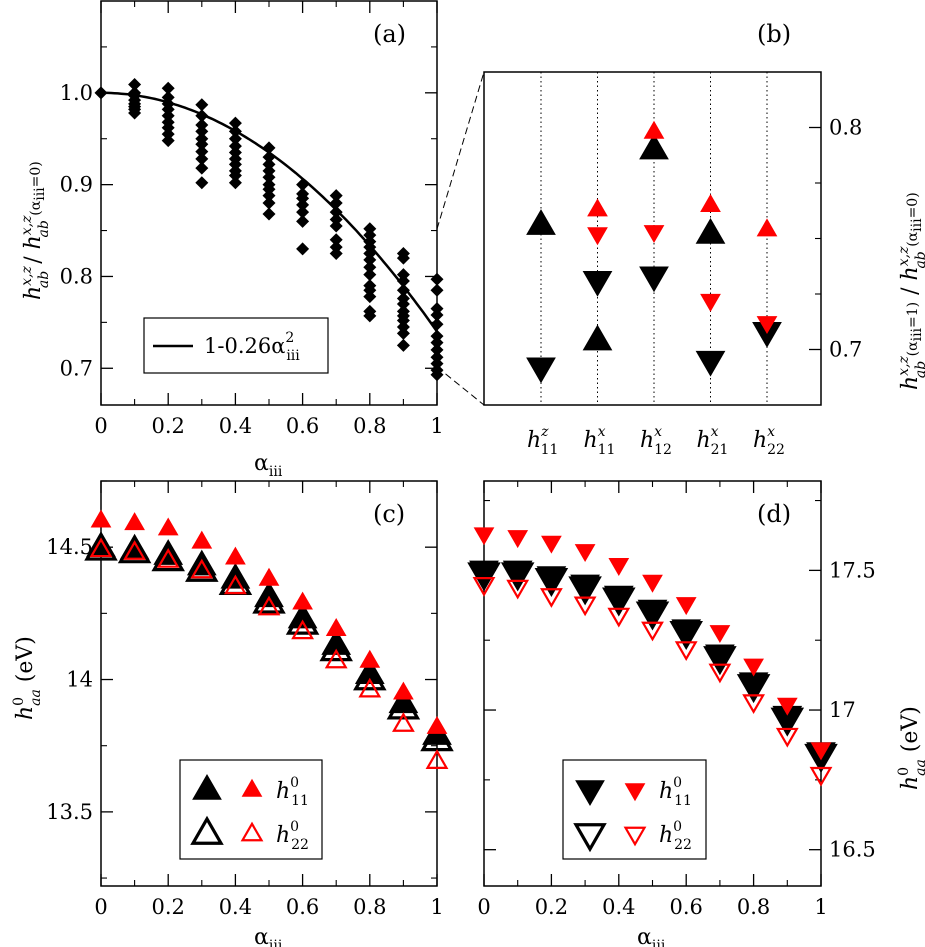 The image size is (925, 947). I want to click on panel-c-ylabel: h0aa (eV), so click(27, 678).